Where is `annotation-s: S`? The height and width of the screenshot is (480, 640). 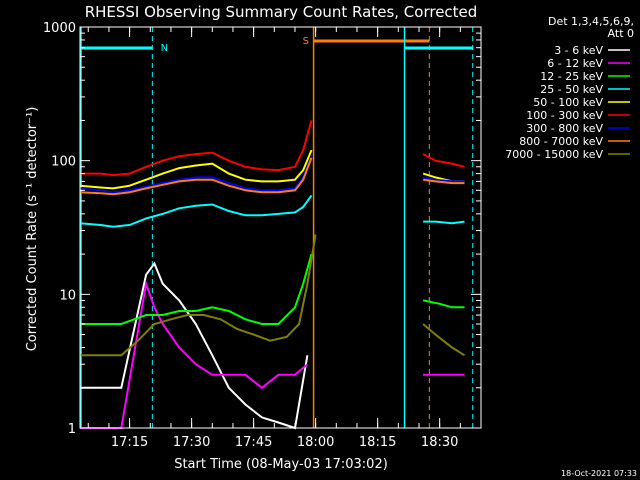 annotation-s: S is located at coordinates (306, 41).